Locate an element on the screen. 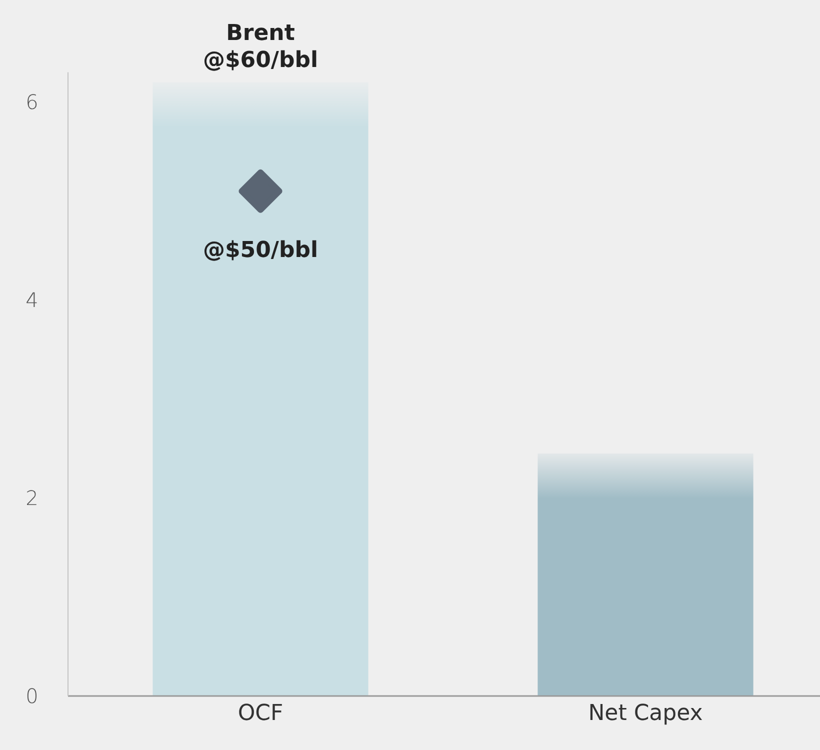 The width and height of the screenshot is (820, 750). y-tick-label: 6 is located at coordinates (32, 102).